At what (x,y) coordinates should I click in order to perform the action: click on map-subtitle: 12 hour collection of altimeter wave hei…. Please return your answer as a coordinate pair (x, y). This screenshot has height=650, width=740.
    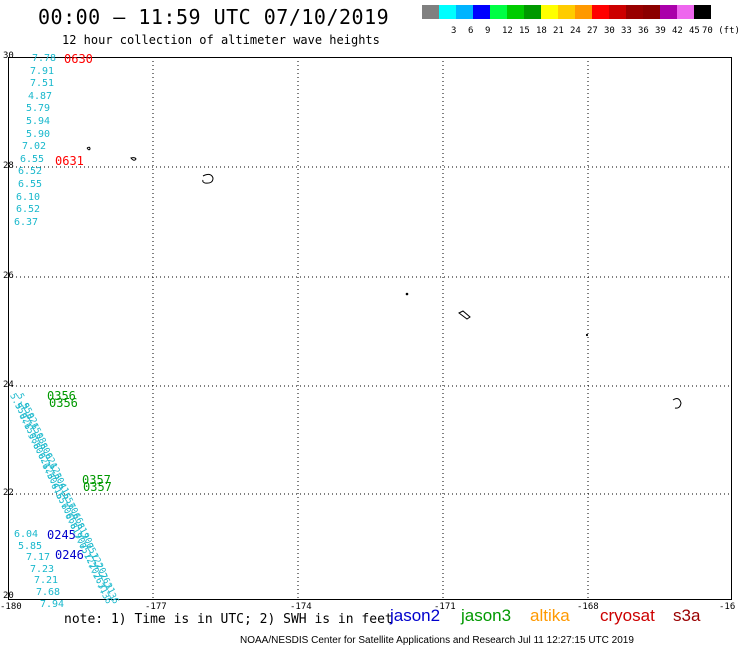
    Looking at the image, I should click on (221, 40).